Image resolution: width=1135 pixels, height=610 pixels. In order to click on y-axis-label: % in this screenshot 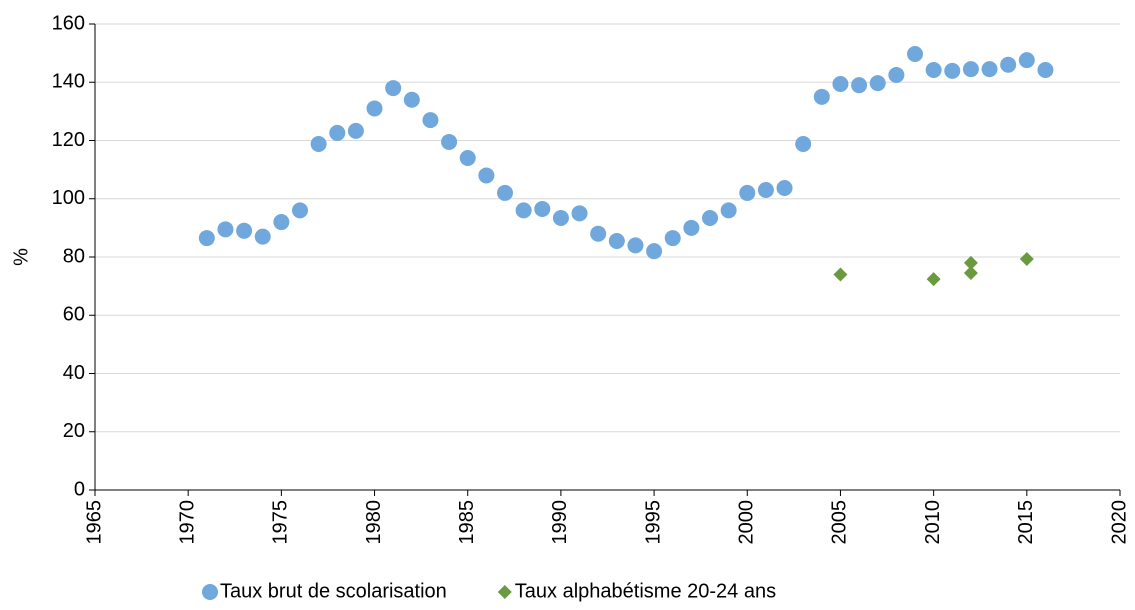, I will do `click(21, 257)`.